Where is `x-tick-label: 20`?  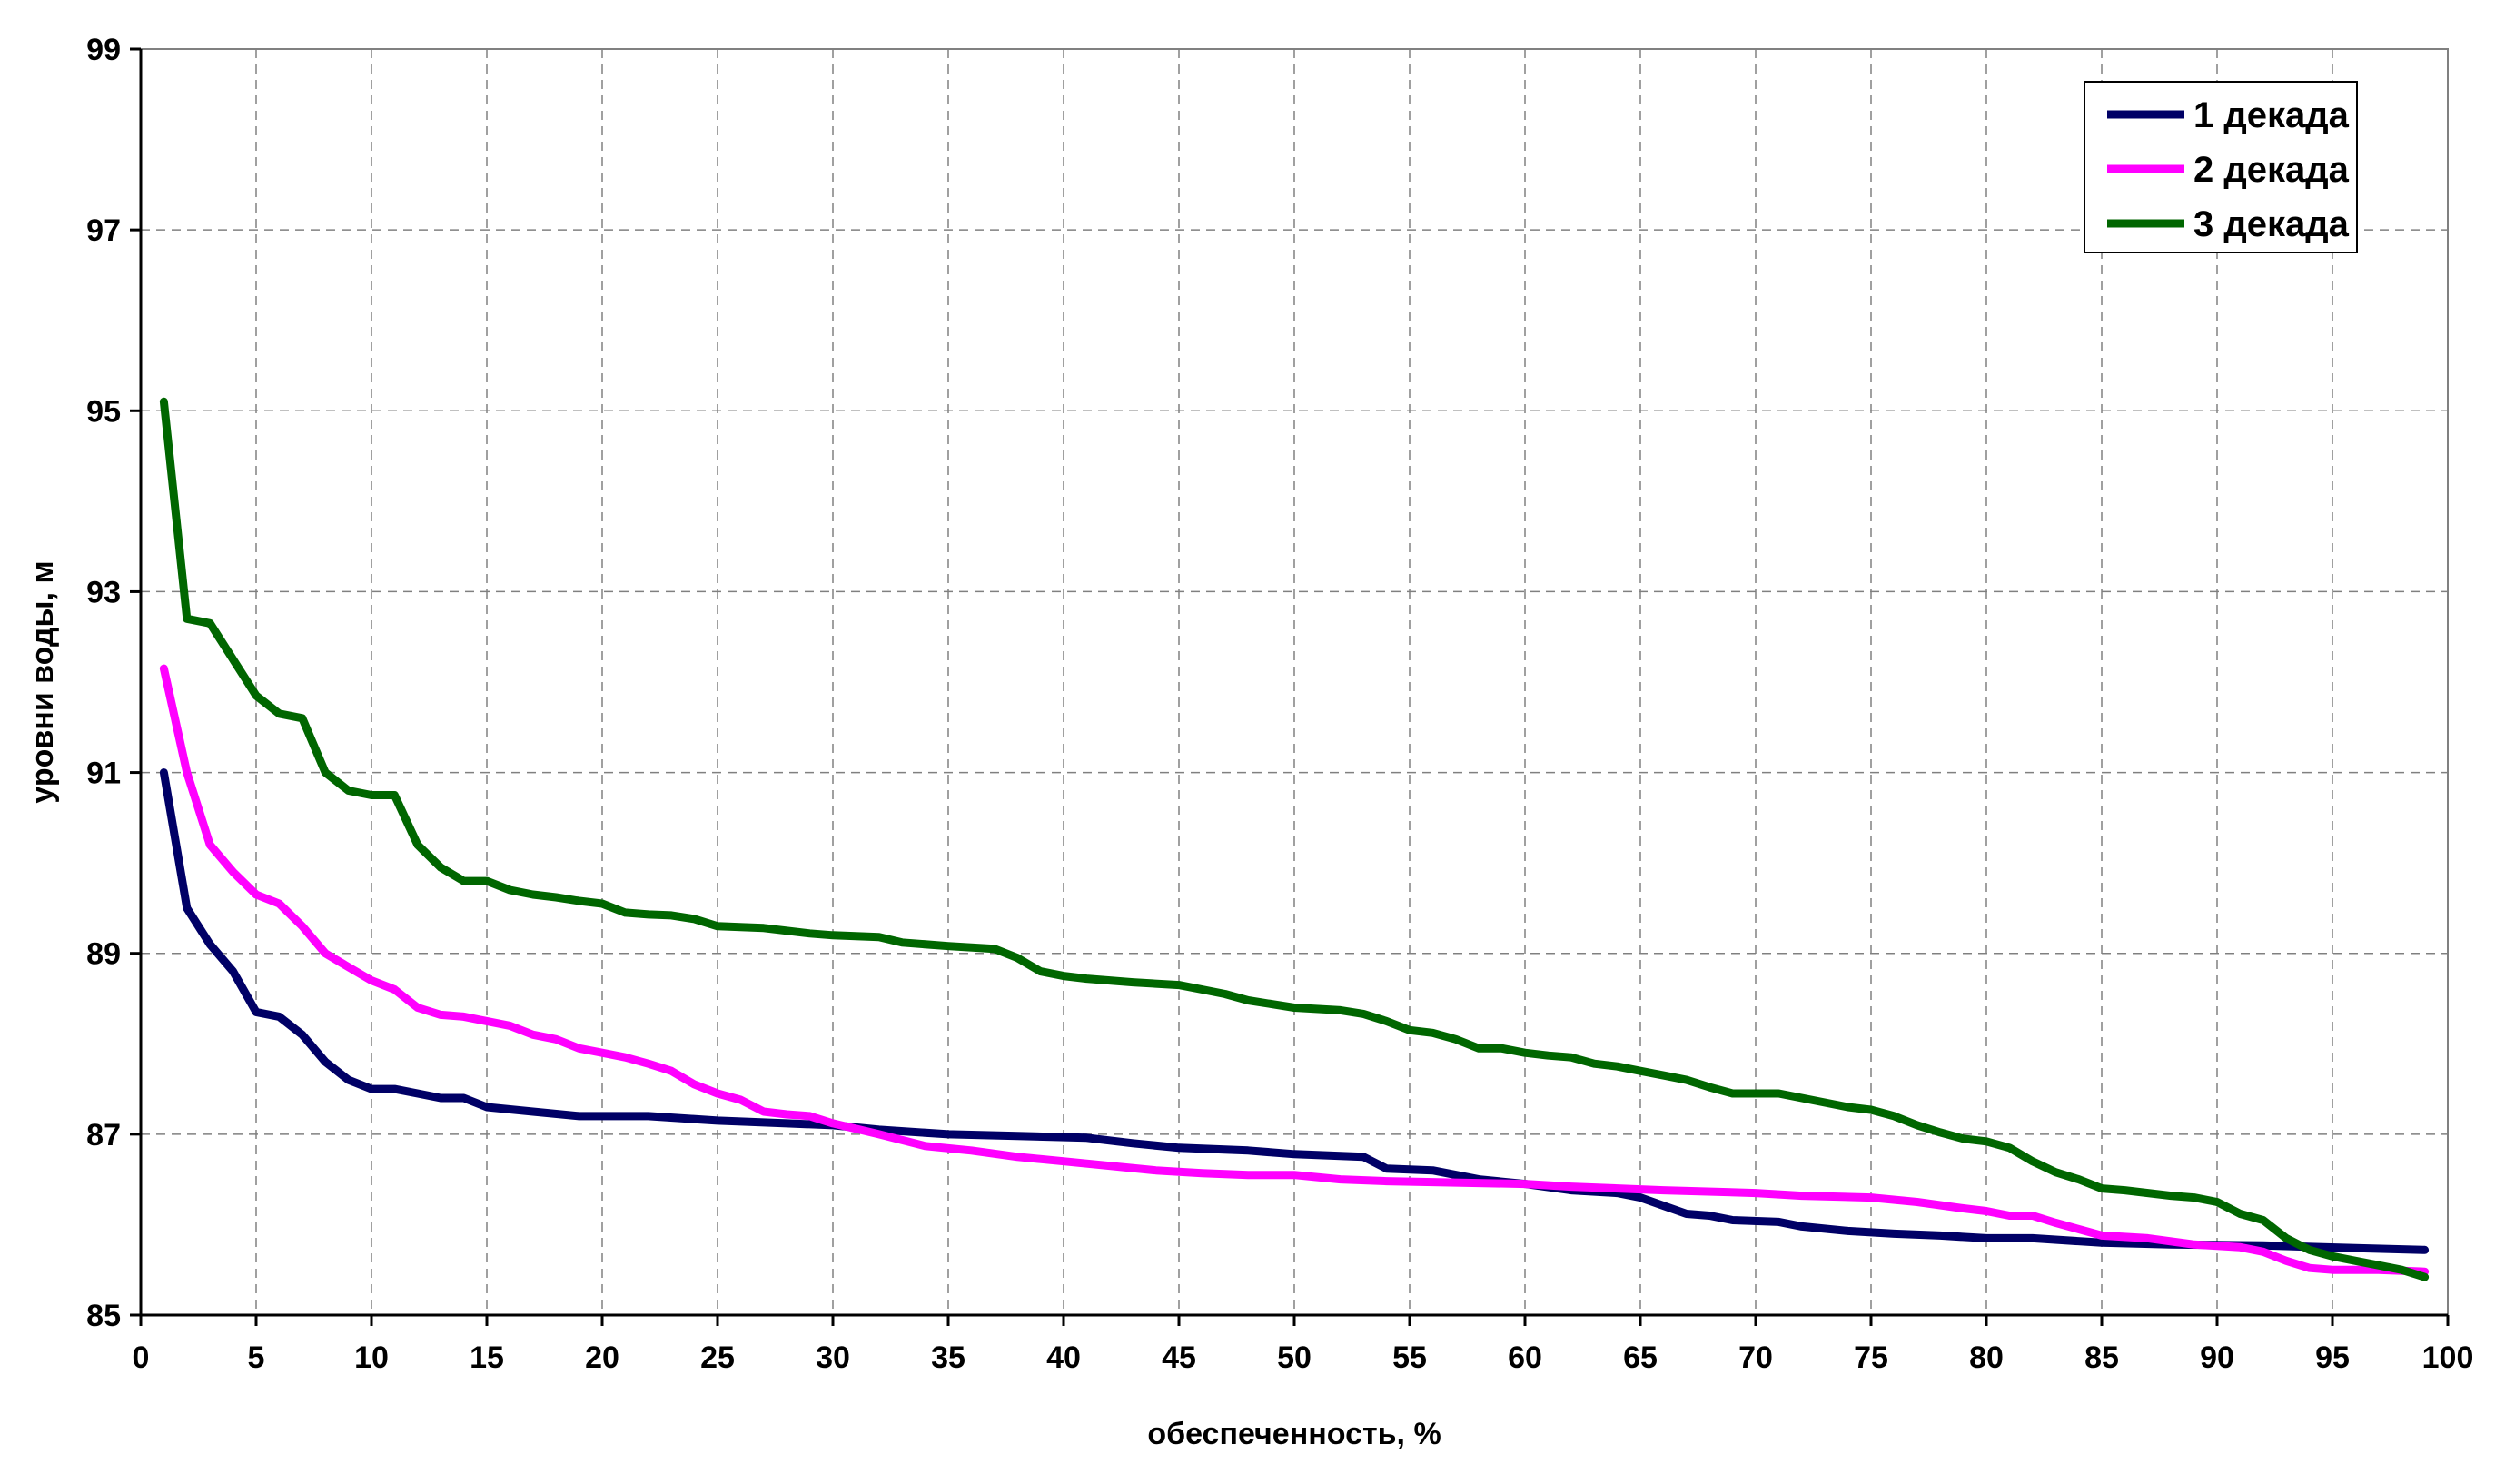 x-tick-label: 20 is located at coordinates (602, 1358).